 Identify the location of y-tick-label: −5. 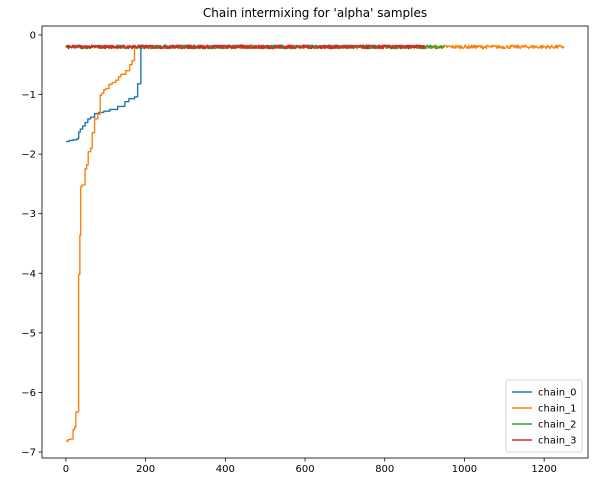
(28, 333).